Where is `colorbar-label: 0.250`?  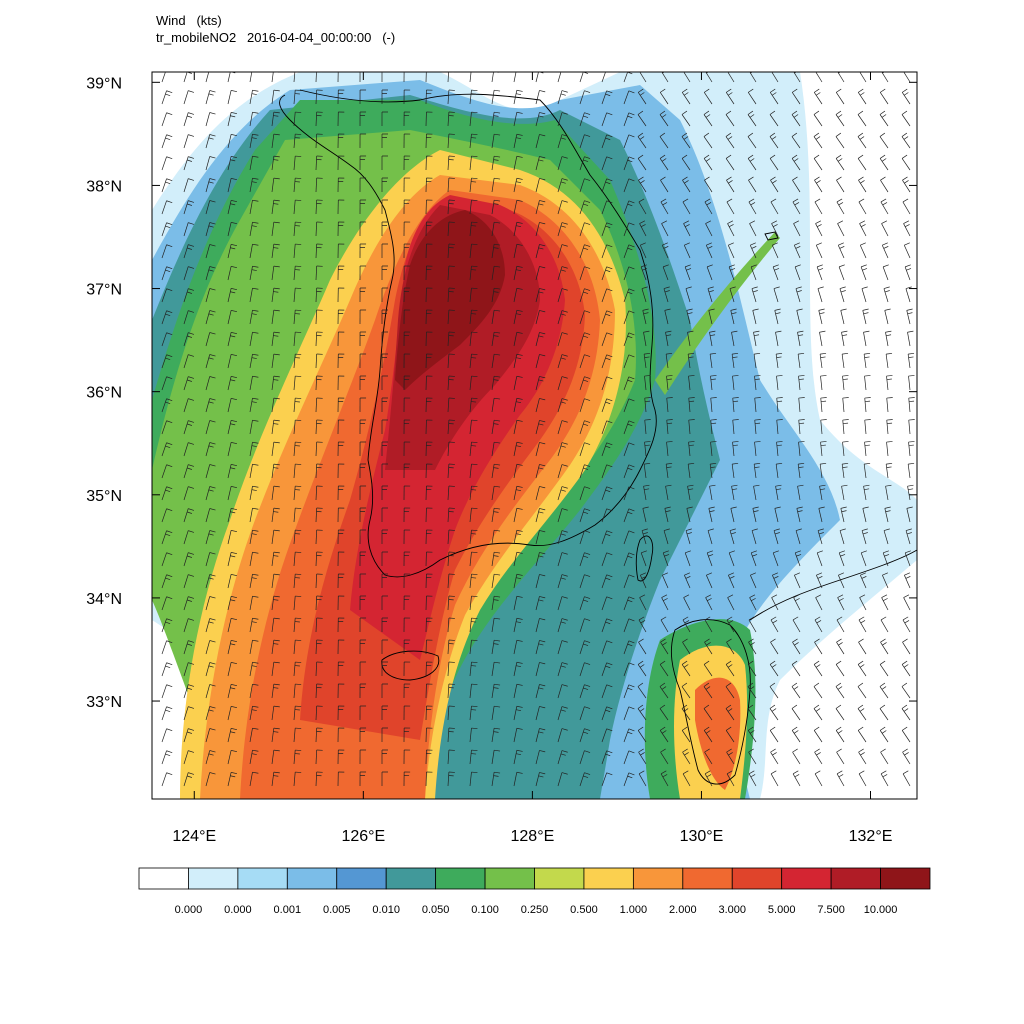 colorbar-label: 0.250 is located at coordinates (535, 910).